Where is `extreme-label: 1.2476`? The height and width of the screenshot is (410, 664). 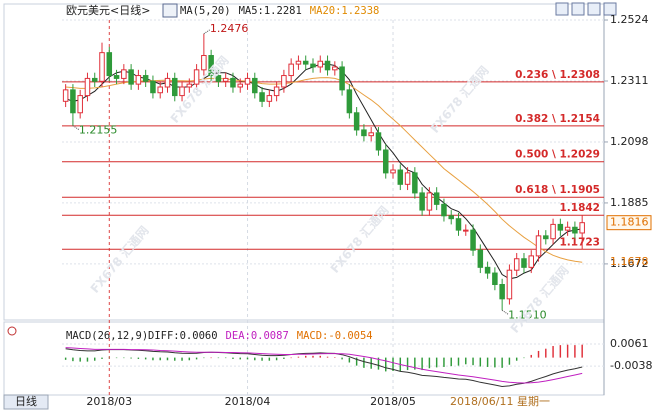
extreme-label: 1.2476 is located at coordinates (229, 28).